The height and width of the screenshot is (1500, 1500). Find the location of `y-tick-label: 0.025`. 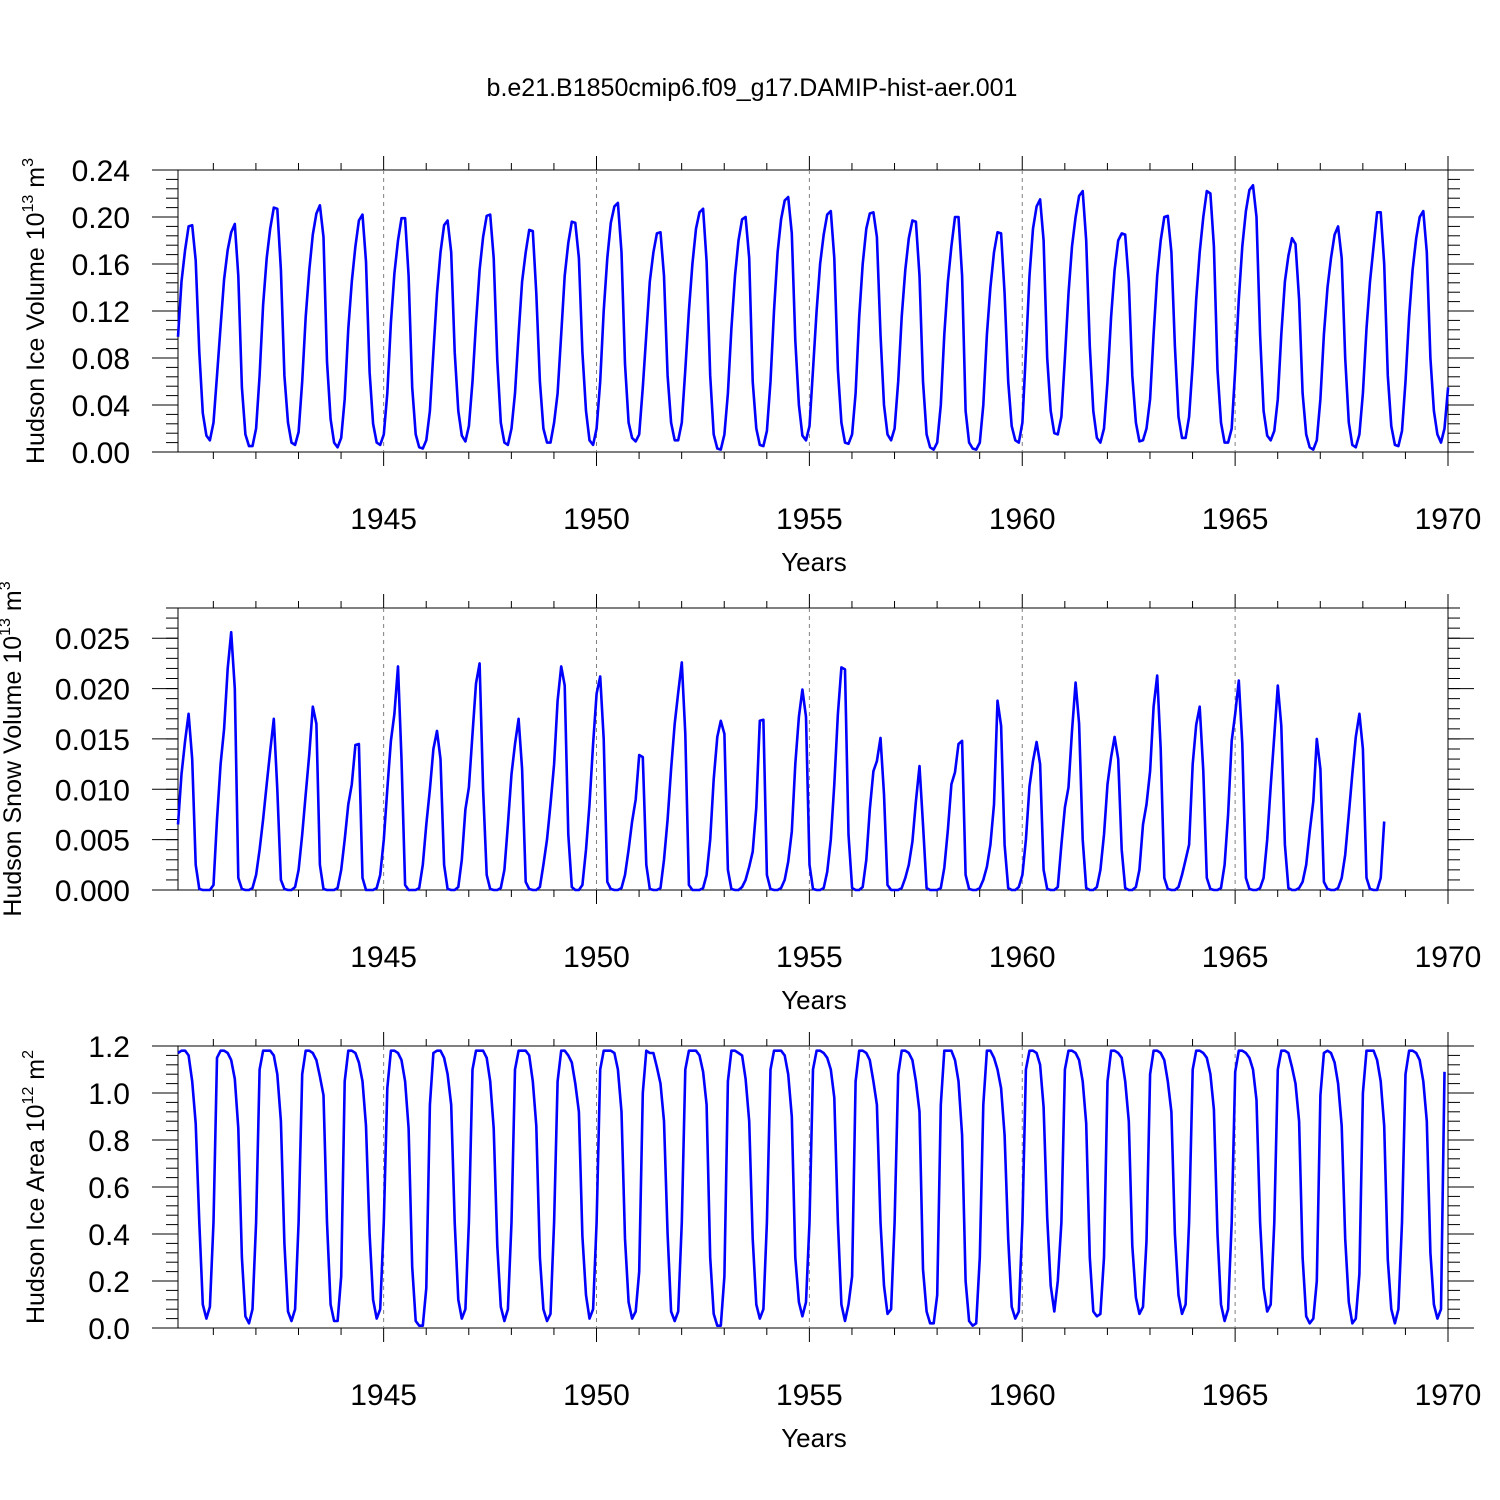

y-tick-label: 0.025 is located at coordinates (92, 639).